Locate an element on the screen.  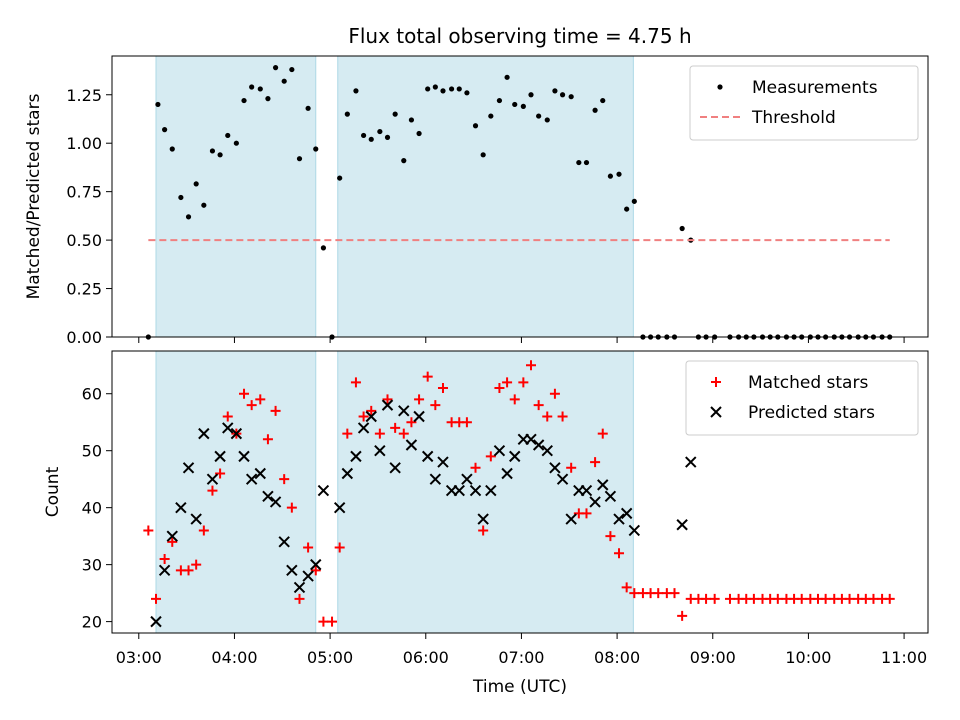
legend-marker is located at coordinates (716, 412).